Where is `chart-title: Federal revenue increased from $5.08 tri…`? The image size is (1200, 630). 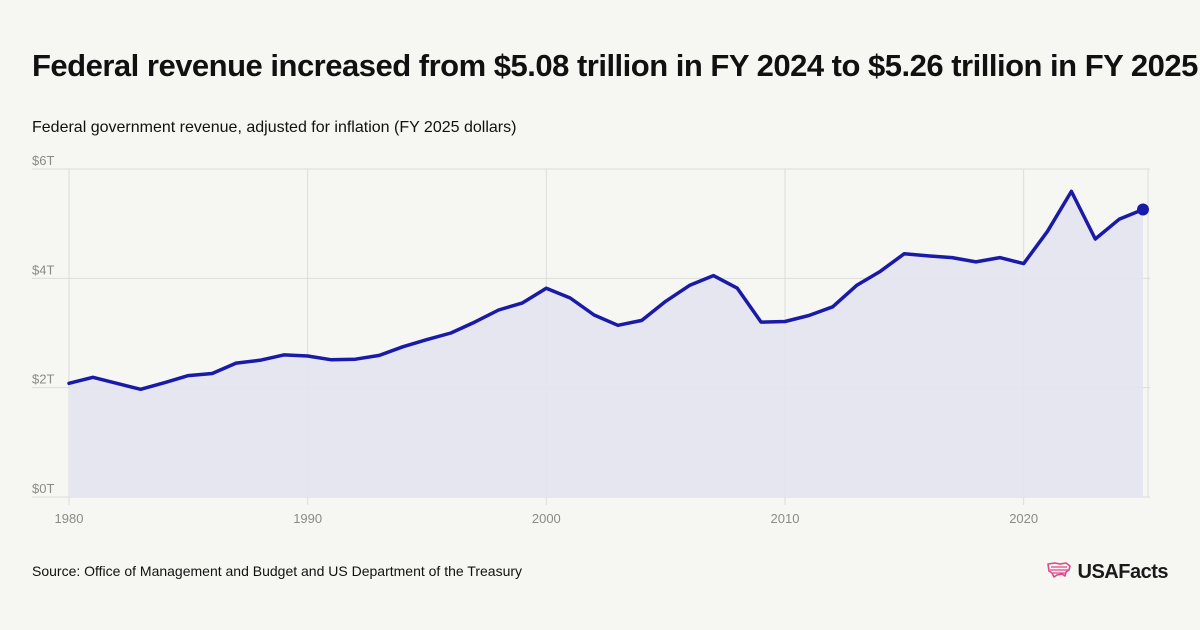 chart-title: Federal revenue increased from $5.08 tri… is located at coordinates (616, 65).